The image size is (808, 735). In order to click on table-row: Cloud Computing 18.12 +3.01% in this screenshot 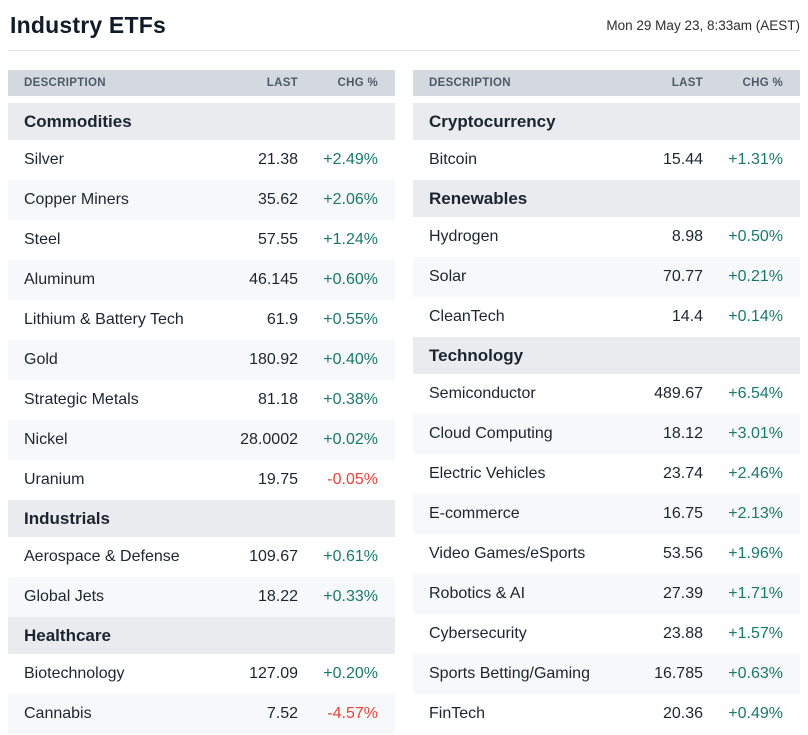, I will do `click(606, 434)`.